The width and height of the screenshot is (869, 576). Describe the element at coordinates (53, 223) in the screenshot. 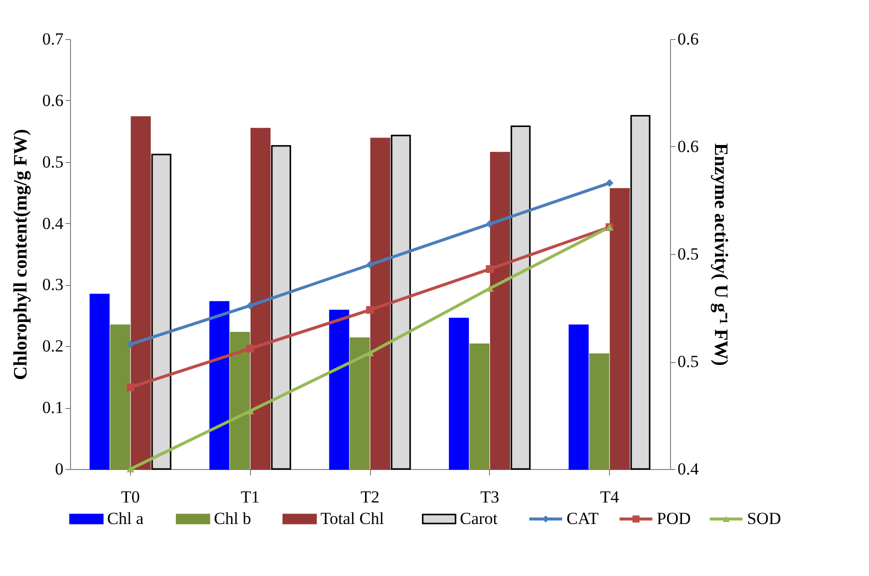

I see `y-tick-label: 0.4` at that location.